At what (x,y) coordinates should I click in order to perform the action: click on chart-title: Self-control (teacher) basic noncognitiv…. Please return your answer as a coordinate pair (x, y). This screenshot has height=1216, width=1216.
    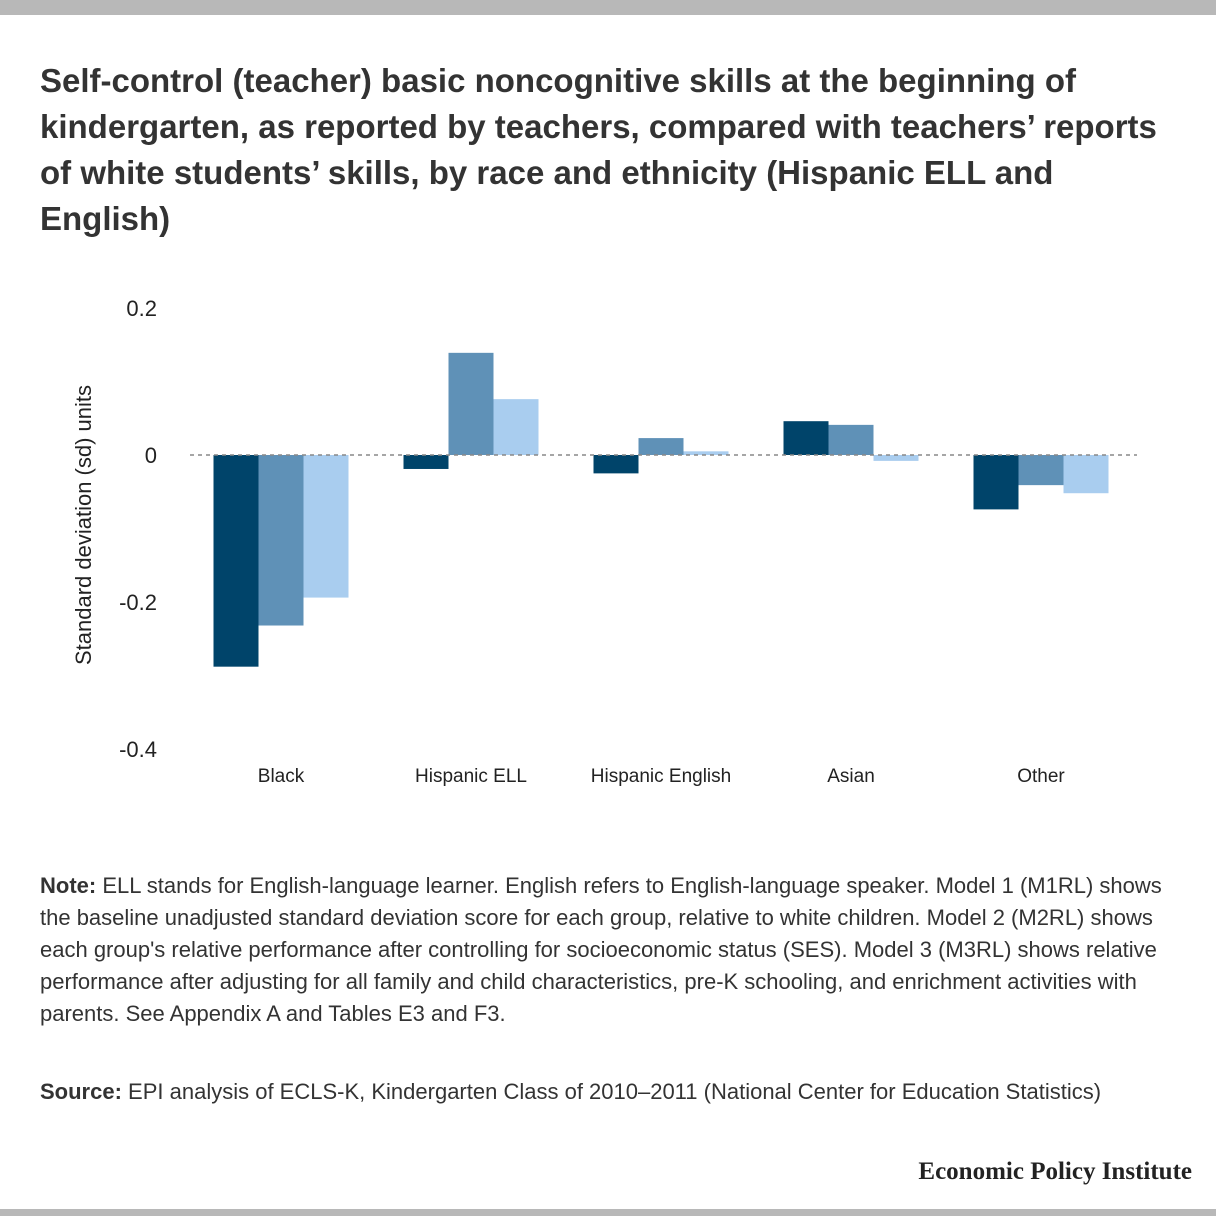
    Looking at the image, I should click on (598, 149).